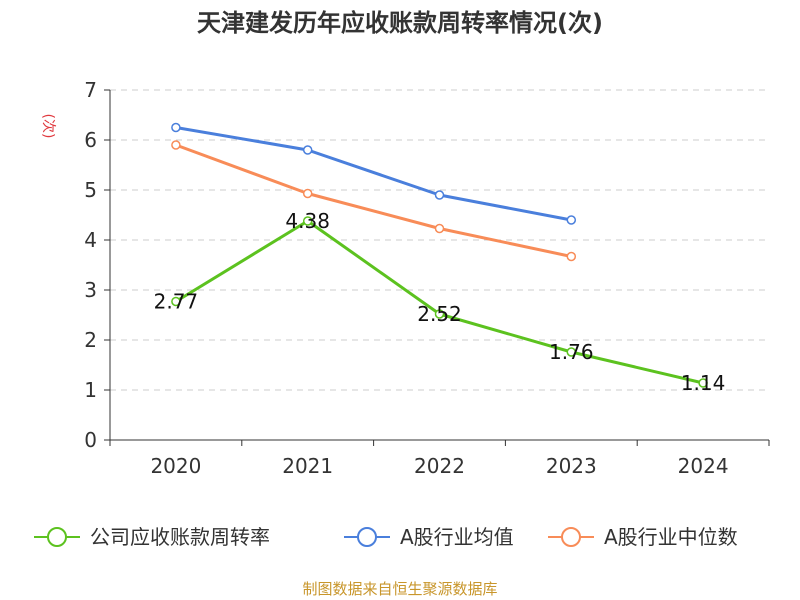  What do you see at coordinates (48, 126) in the screenshot?
I see `y-axis-label: (次)` at bounding box center [48, 126].